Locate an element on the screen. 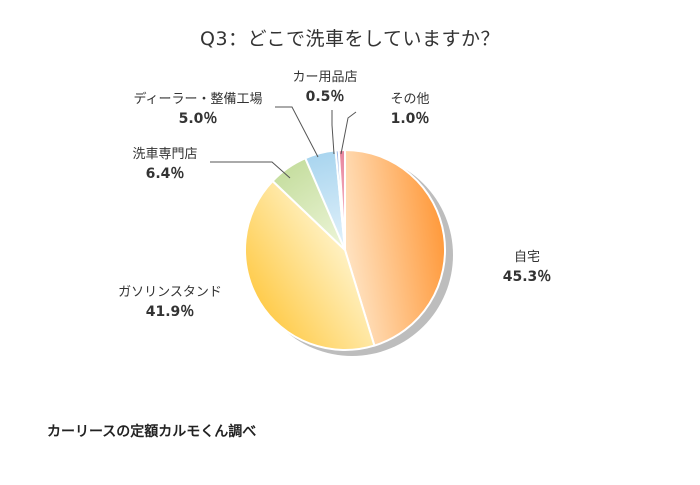 Image resolution: width=700 pixels, height=485 pixels. chart-title: Q3：どこで洗車をしていますか？ is located at coordinates (350, 39).